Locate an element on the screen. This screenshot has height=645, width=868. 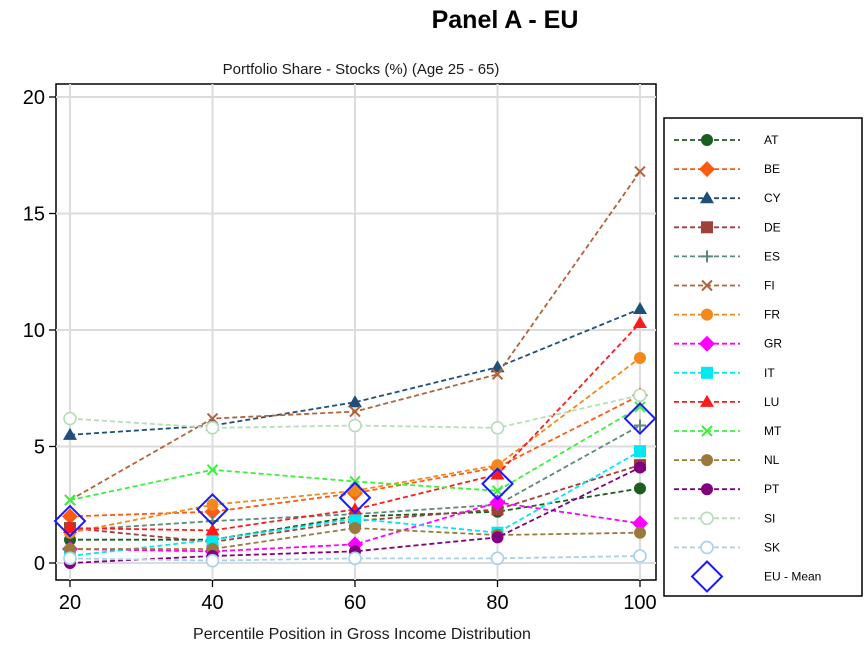
x-axis: 20 40 60 80 100 is located at coordinates (358, 597).